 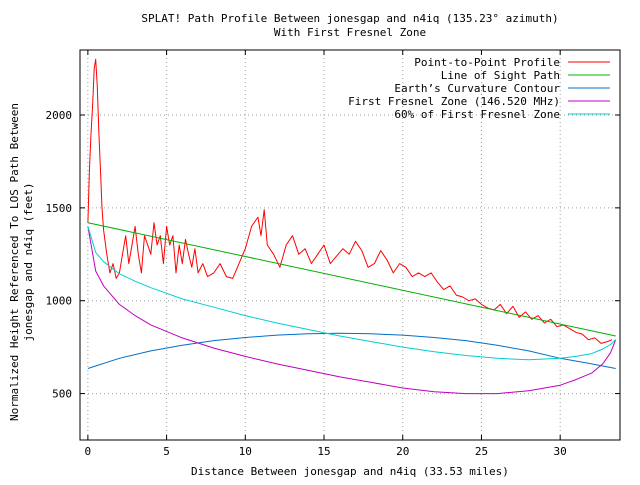 What do you see at coordinates (88, 451) in the screenshot?
I see `x-tick-label: 0` at bounding box center [88, 451].